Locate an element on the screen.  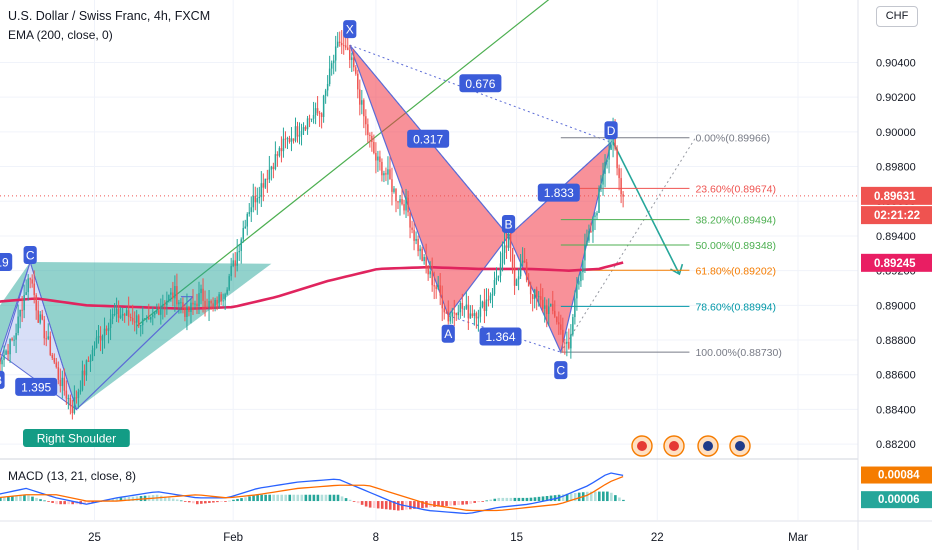
harmonic-bcd-triangle is located at coordinates (560, 247).